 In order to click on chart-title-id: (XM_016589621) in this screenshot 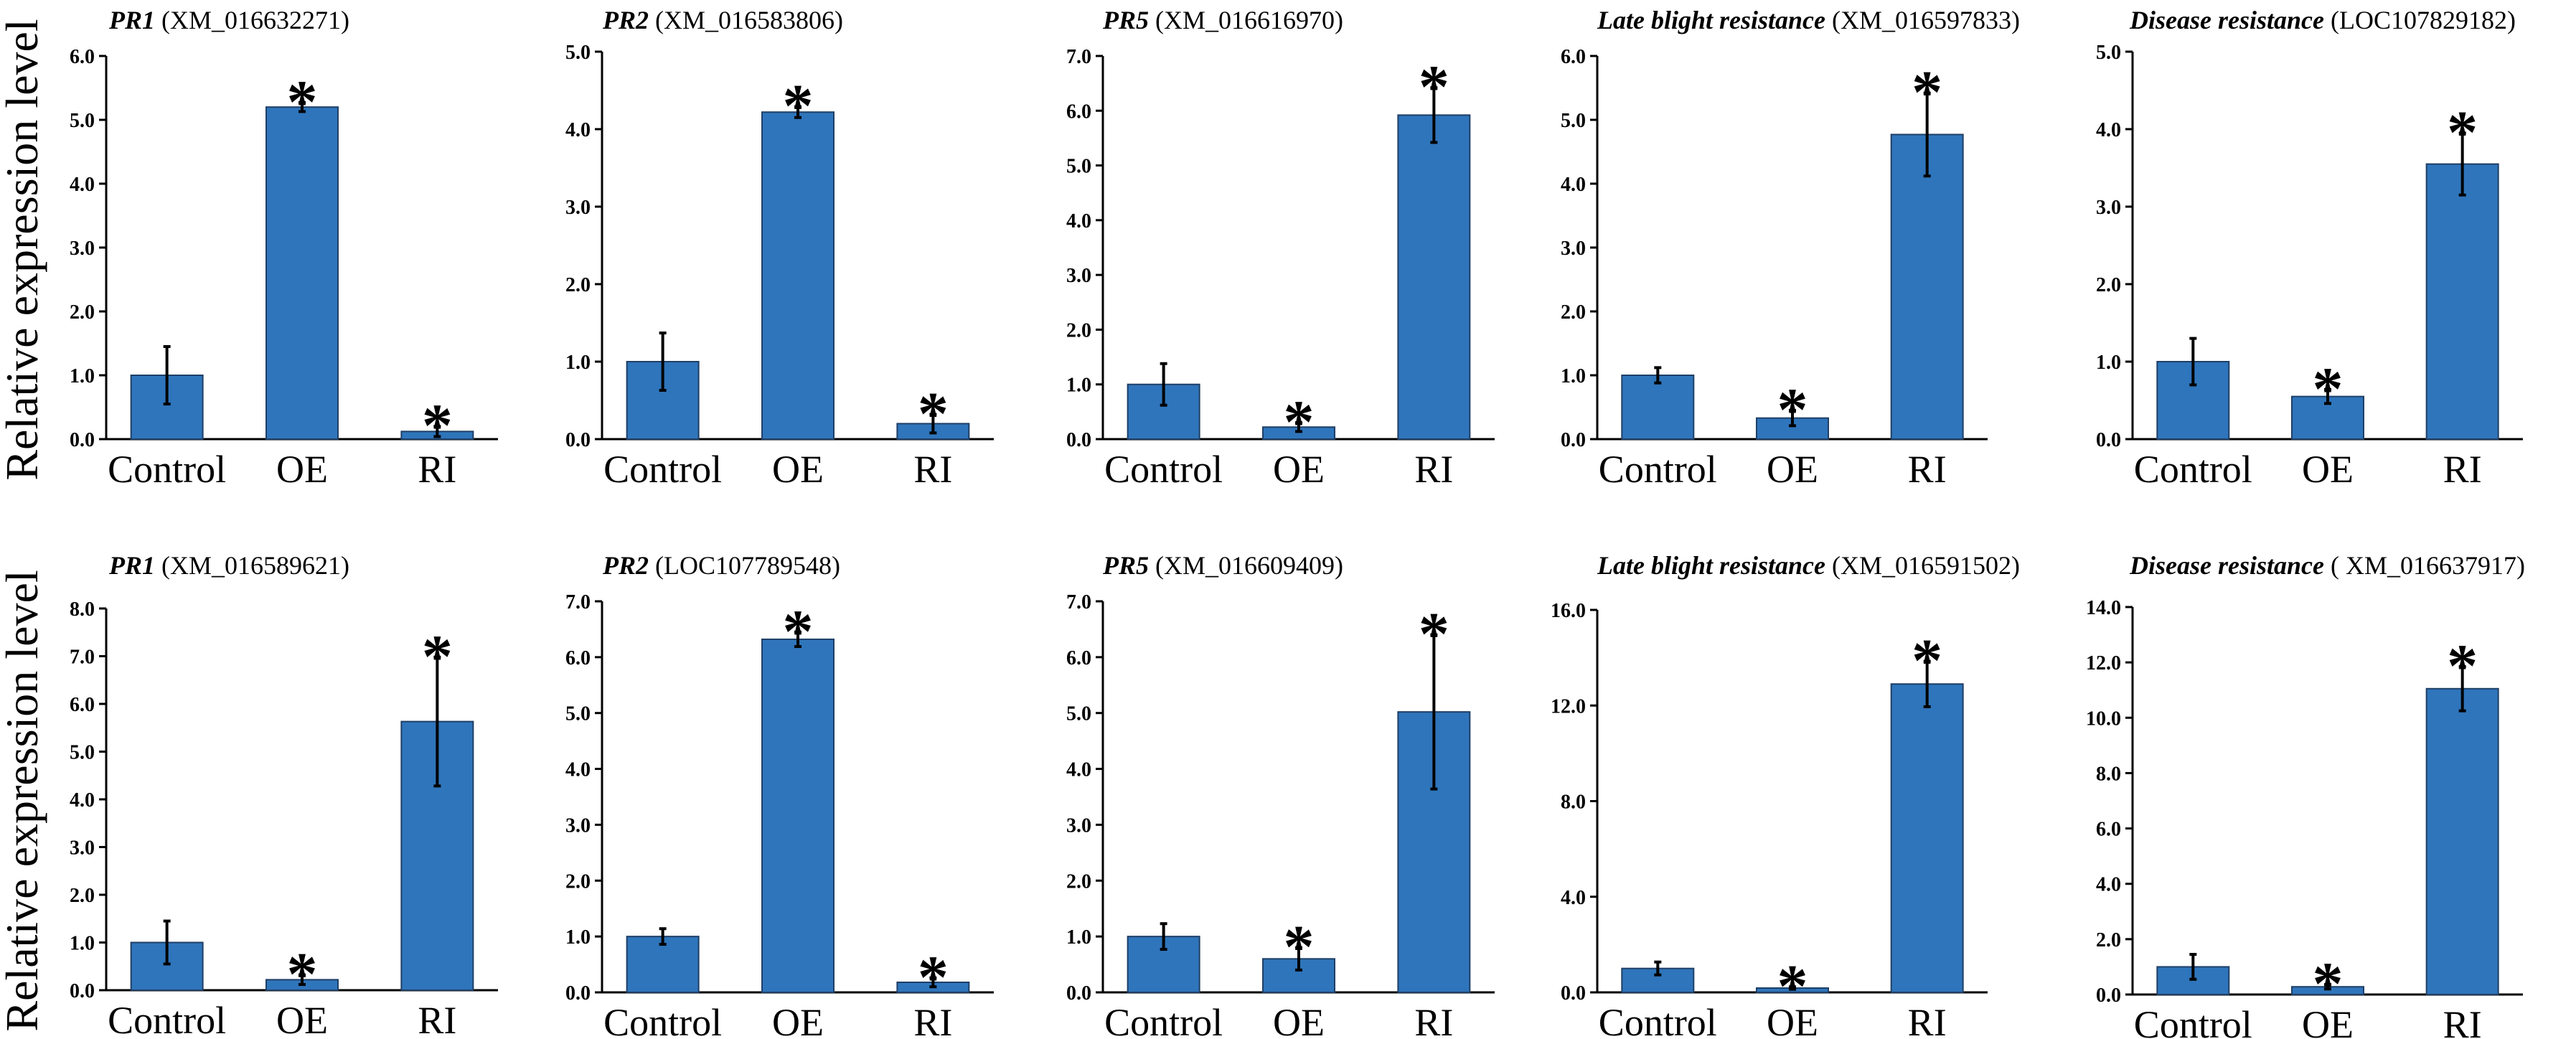, I will do `click(252, 565)`.